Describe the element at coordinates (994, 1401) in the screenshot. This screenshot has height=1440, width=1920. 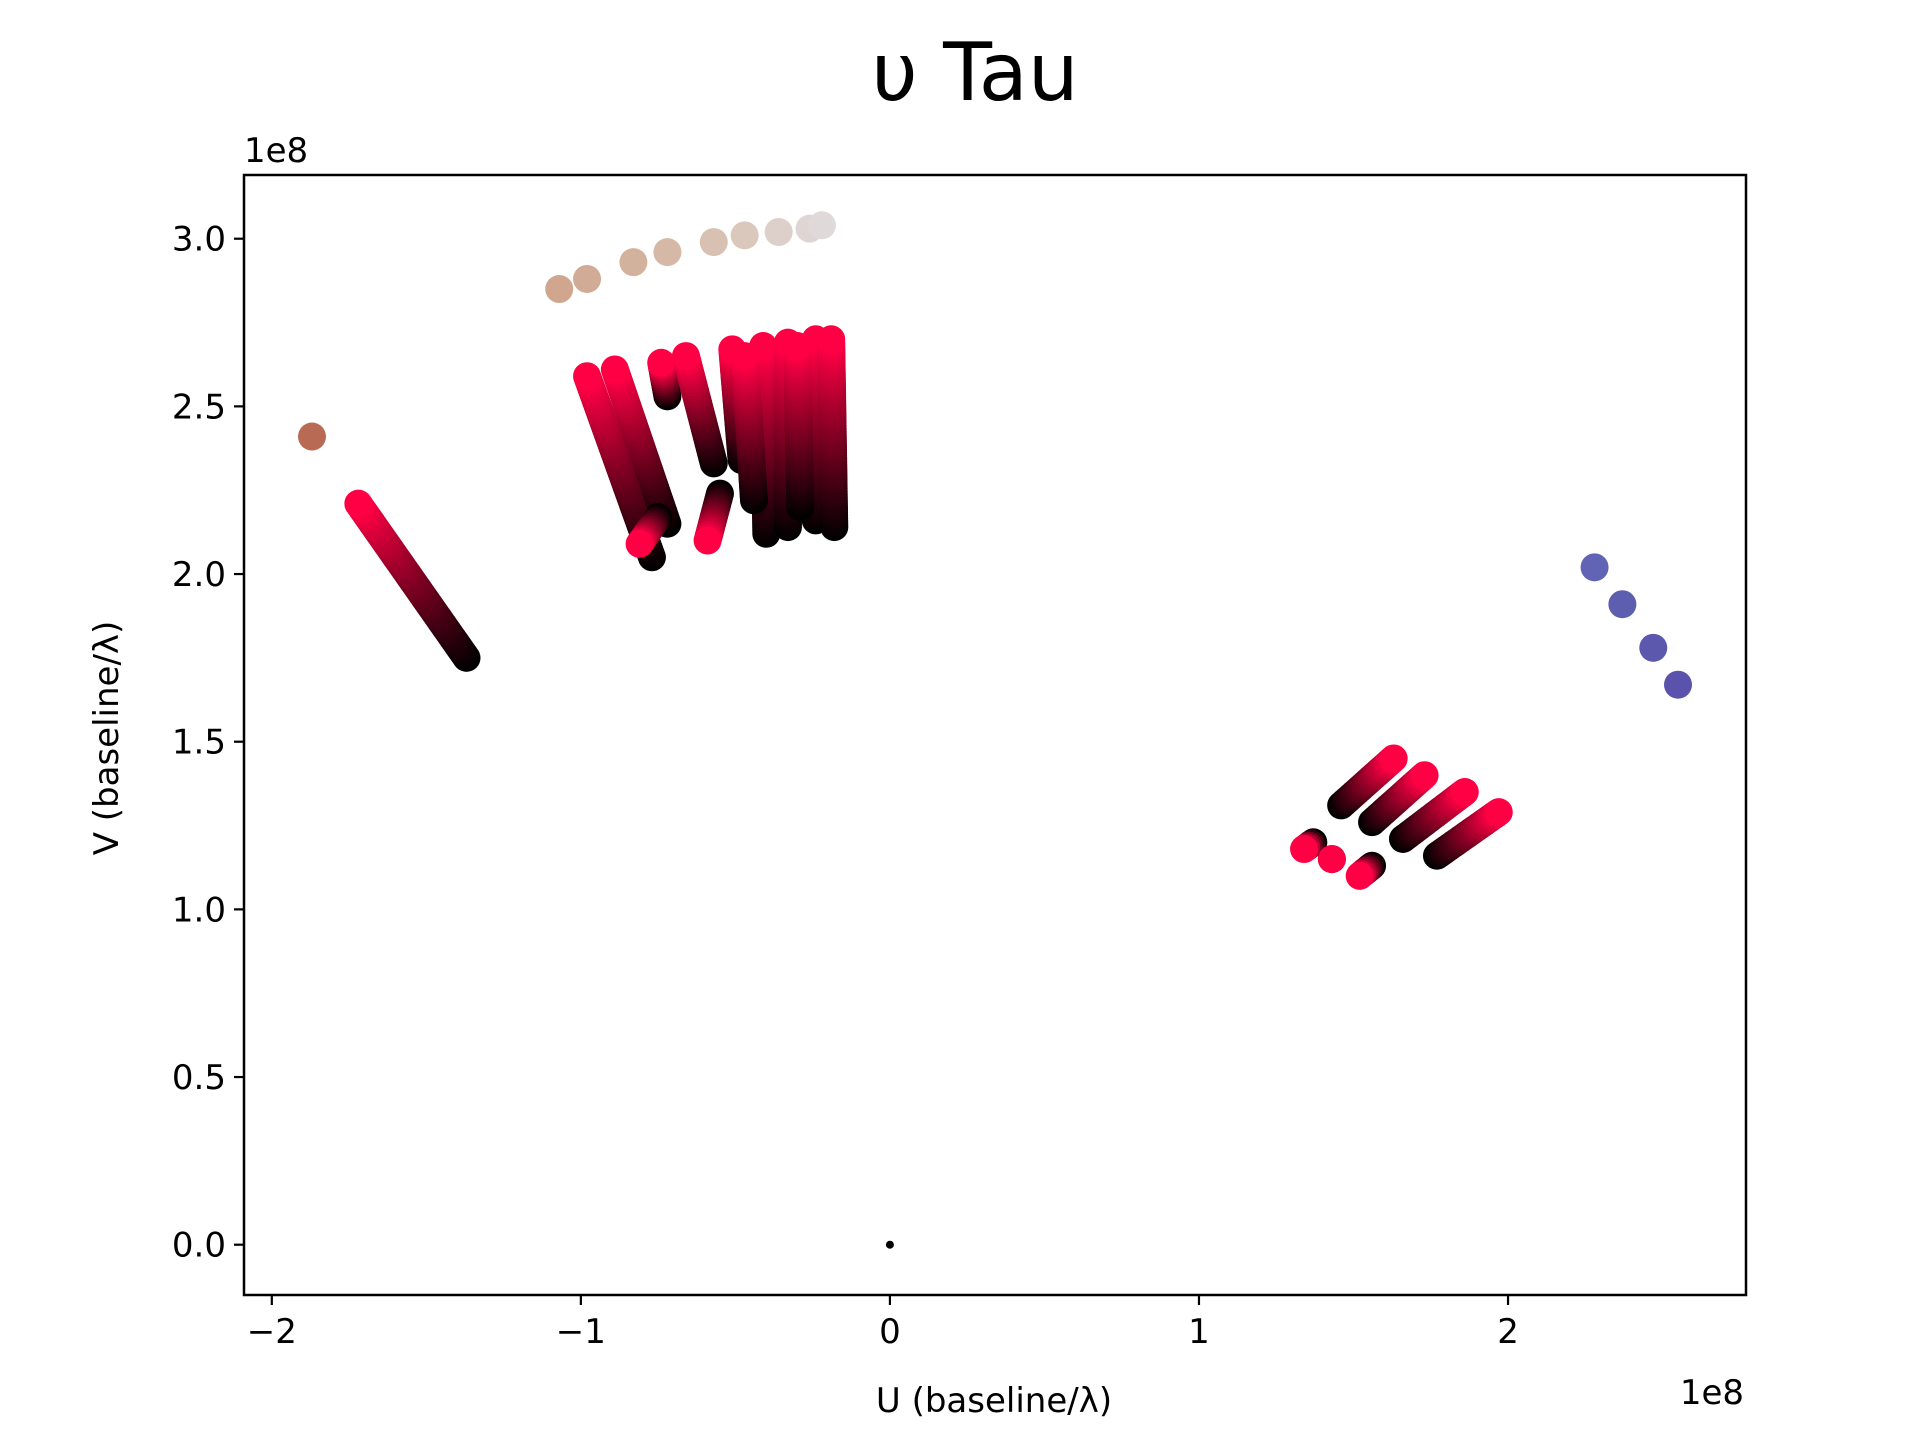
I see `x-axis-label: U (baseline/λ)` at that location.